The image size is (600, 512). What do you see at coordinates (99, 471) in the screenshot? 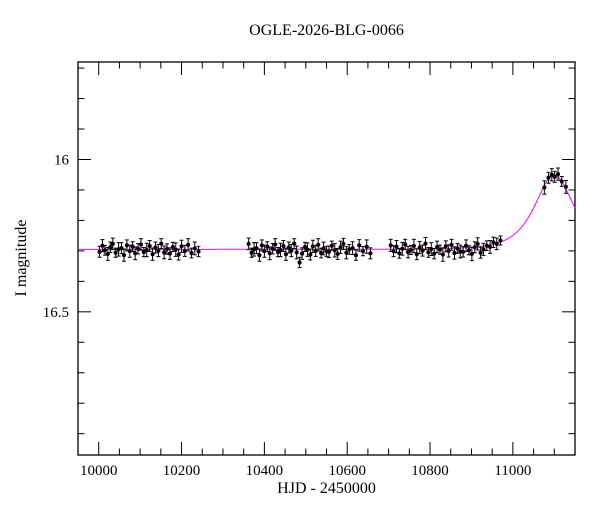
I see `svg-text: 10000` at bounding box center [99, 471].